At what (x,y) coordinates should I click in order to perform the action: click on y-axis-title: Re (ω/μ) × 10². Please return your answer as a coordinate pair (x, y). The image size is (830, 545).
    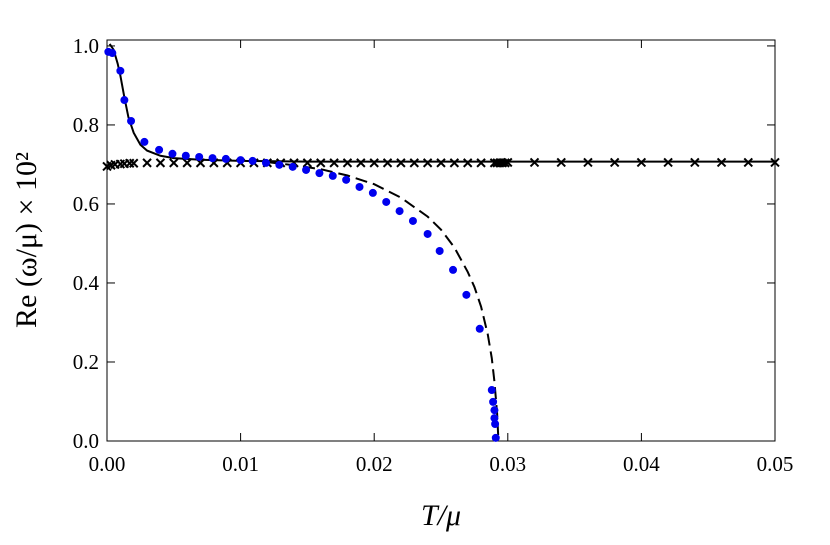
    Looking at the image, I should click on (26, 240).